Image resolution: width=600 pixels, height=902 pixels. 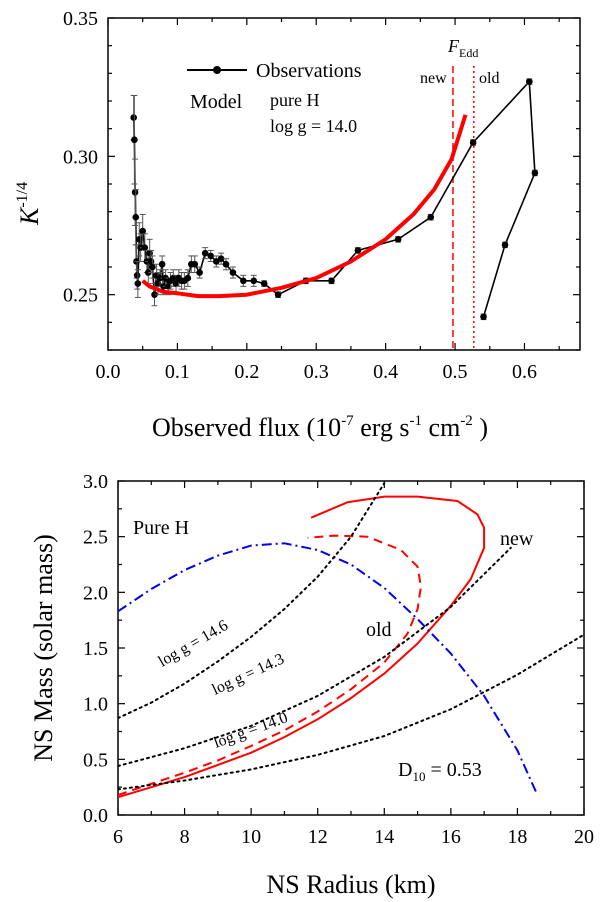 I want to click on top-x-tick-label: 0.0, so click(x=108, y=372).